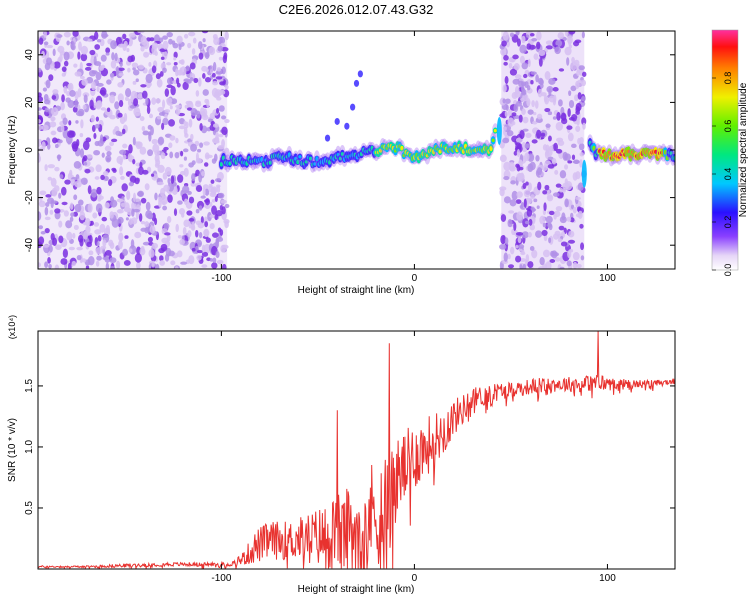 This screenshot has height=600, width=750. Describe the element at coordinates (29, 447) in the screenshot. I see `y-tick-label: 1.0` at that location.